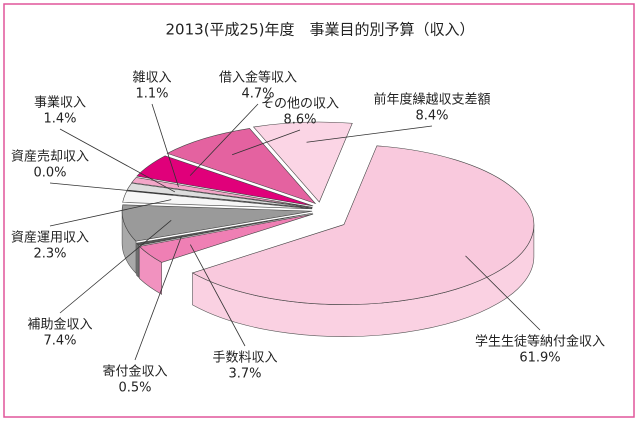 This screenshot has width=638, height=421. I want to click on category-label: 雑収入, so click(151, 78).